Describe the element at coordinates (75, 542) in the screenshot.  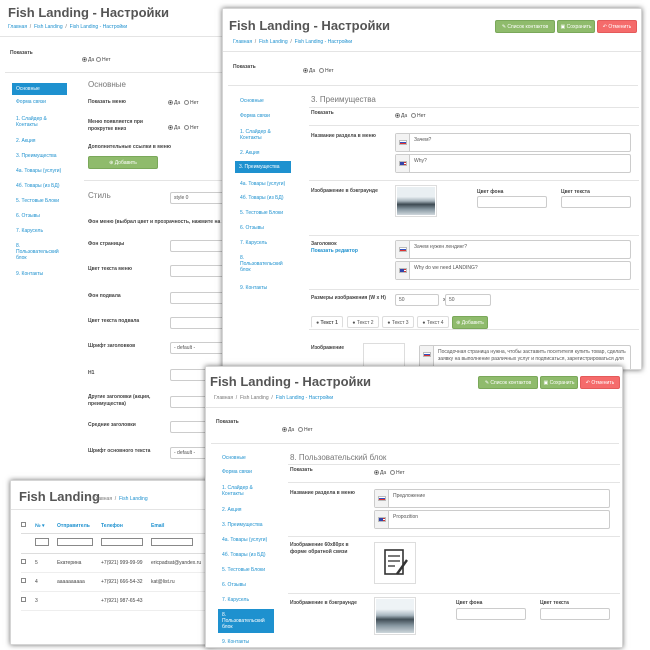
I see `filter-sender-input` at that location.